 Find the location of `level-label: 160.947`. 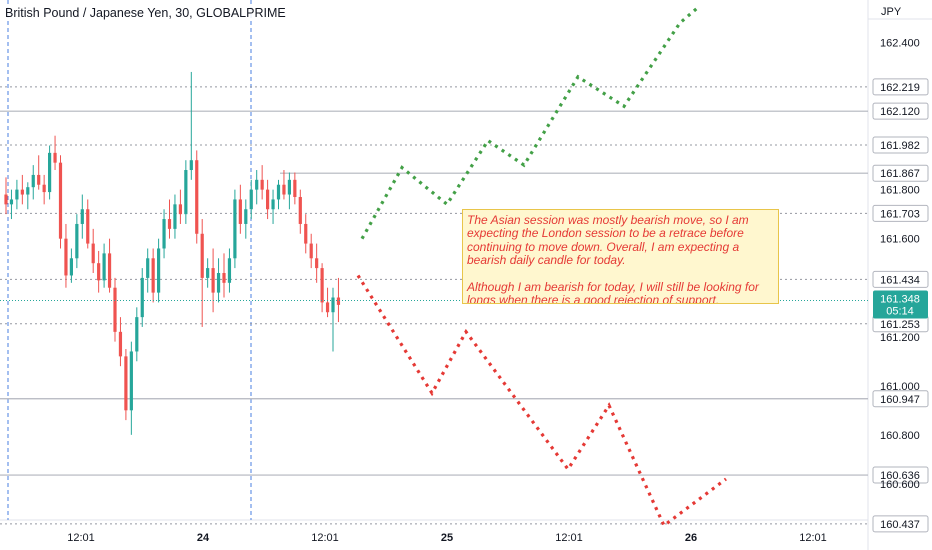

level-label: 160.947 is located at coordinates (900, 400).